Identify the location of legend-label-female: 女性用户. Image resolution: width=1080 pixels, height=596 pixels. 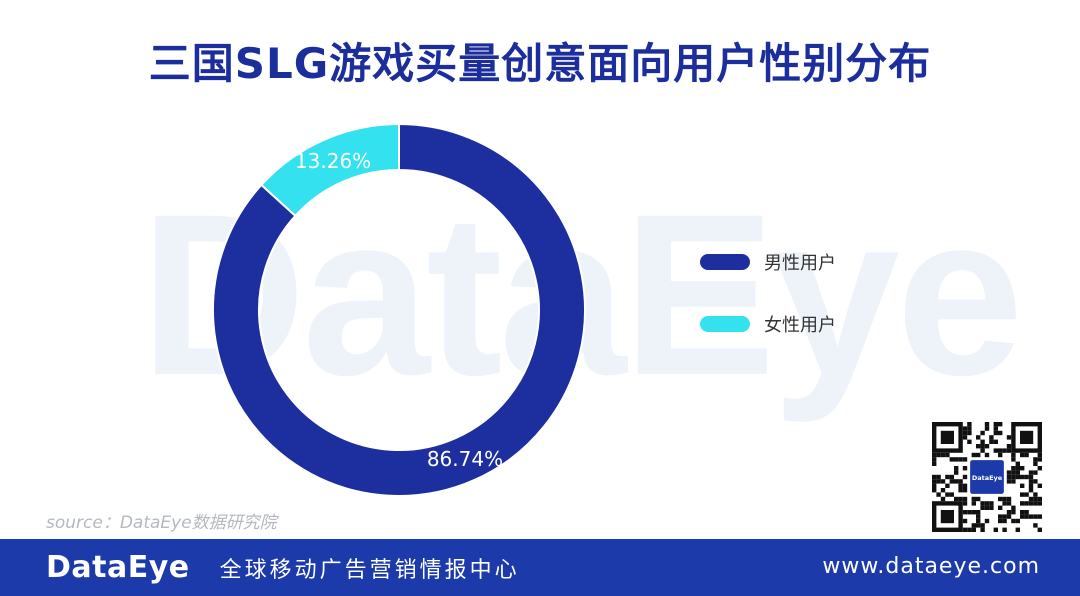
(800, 325).